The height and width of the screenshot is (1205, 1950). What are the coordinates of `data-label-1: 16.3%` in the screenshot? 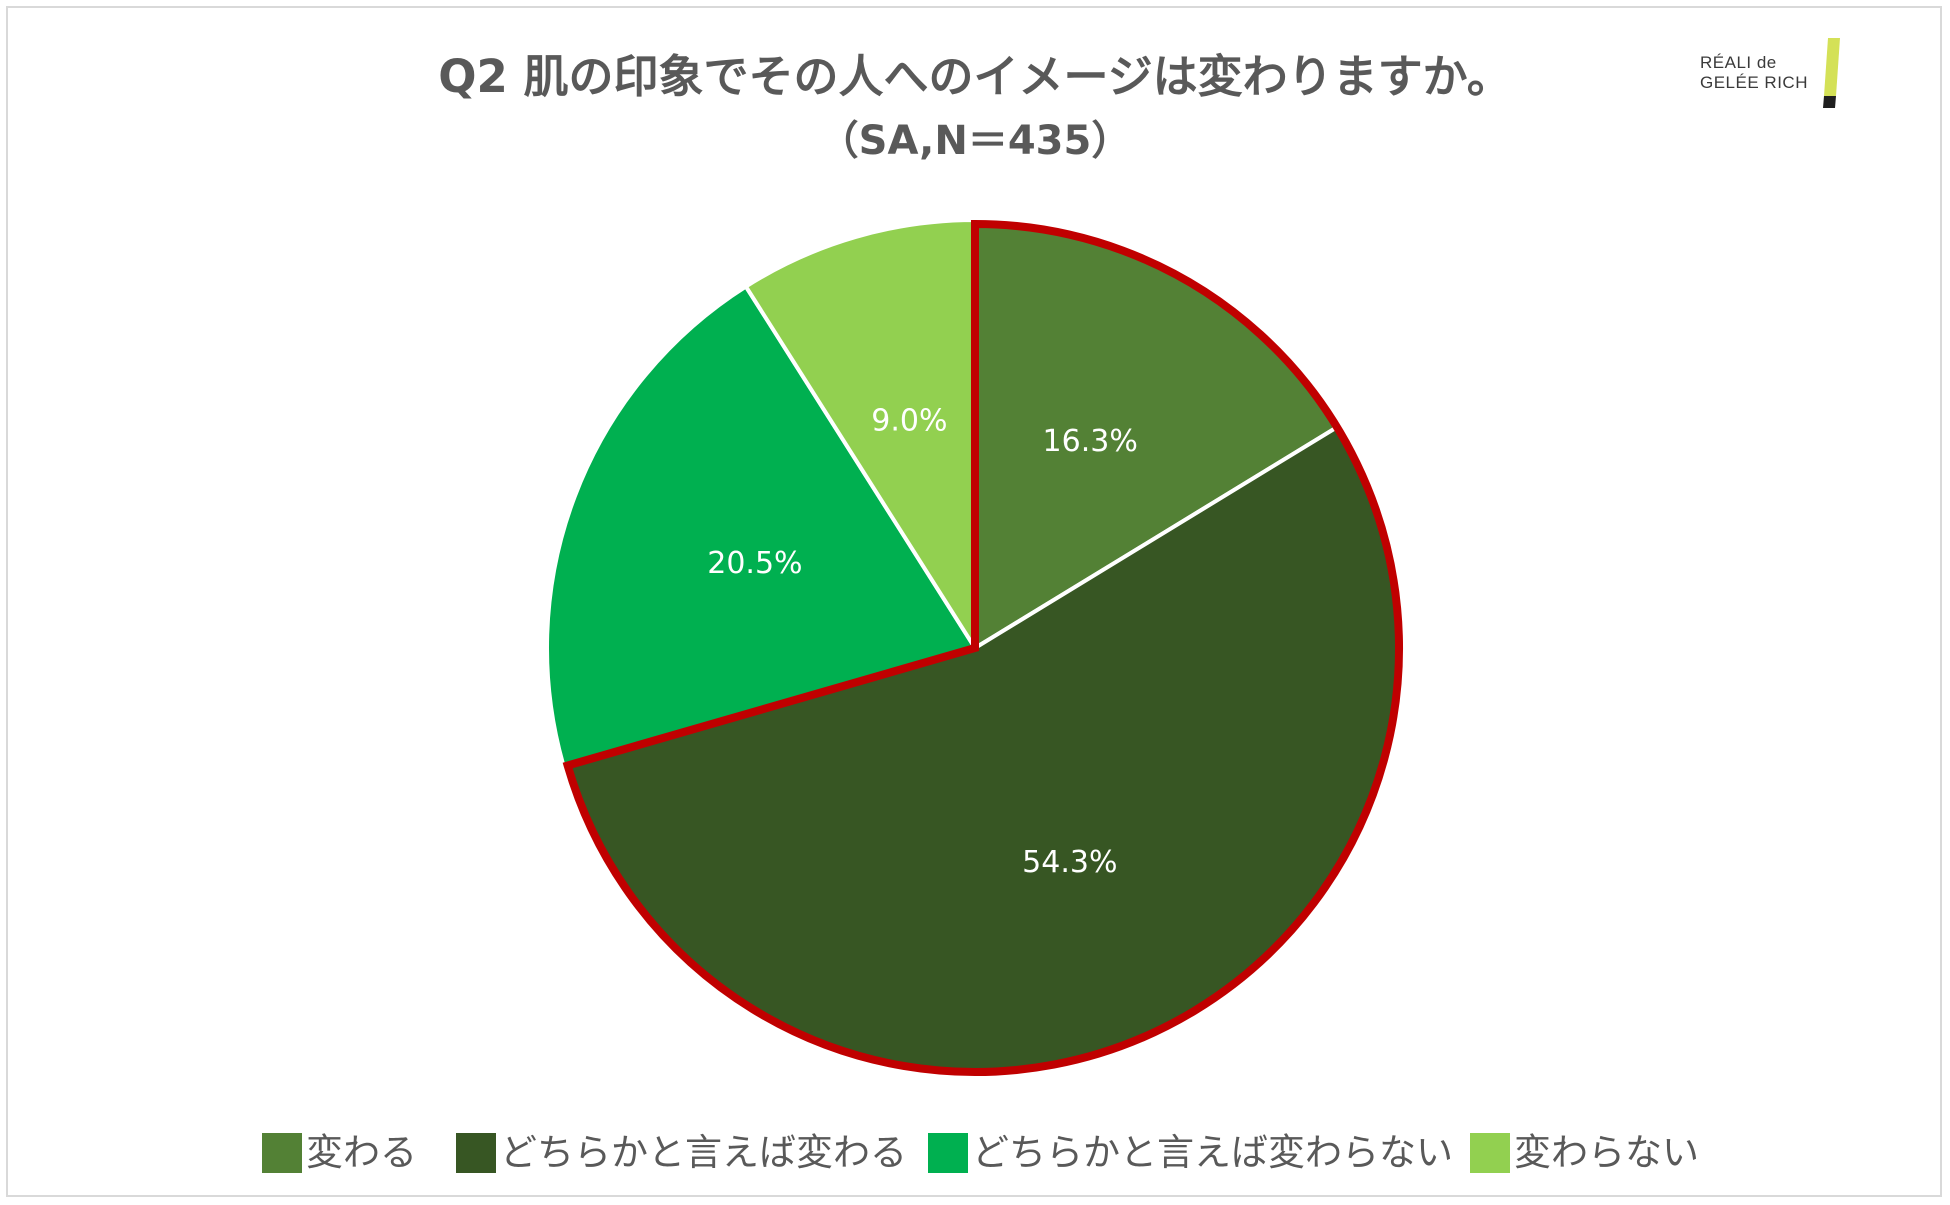 It's located at (1090, 441).